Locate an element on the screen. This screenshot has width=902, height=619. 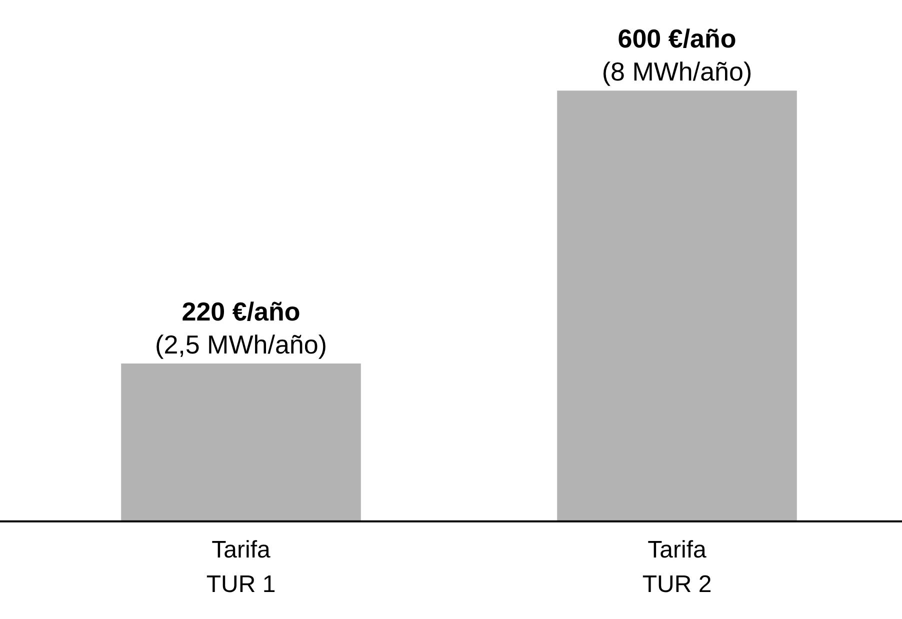
x-tick-label: Tarifa TUR 2 is located at coordinates (677, 567).